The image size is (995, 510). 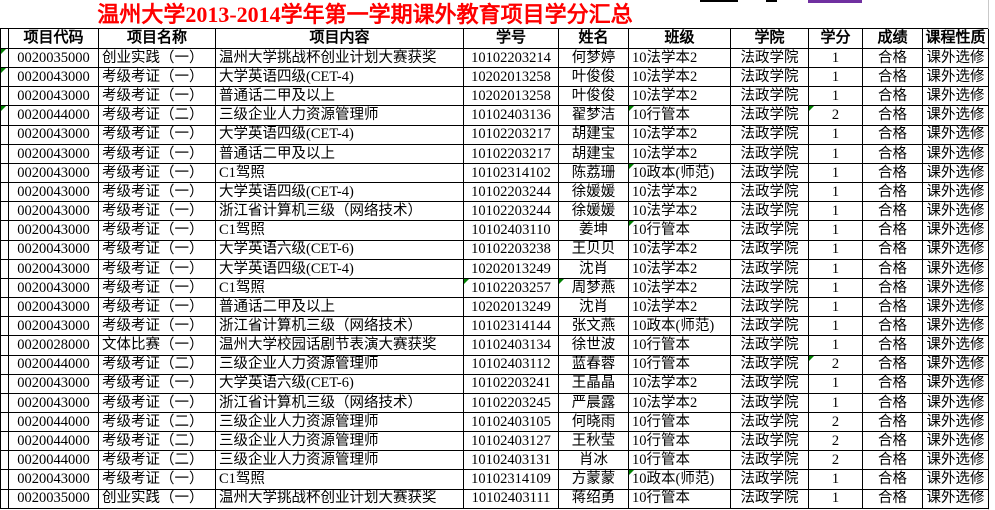 I want to click on cell-student_name: 方蒙蒙, so click(x=594, y=480).